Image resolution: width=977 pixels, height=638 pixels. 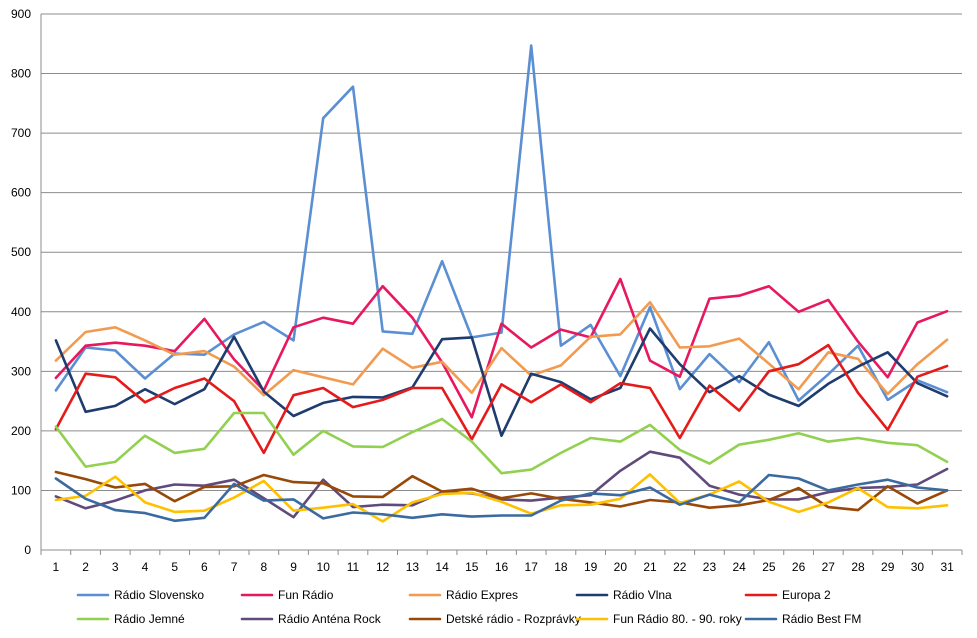 I want to click on y-tick-label-900: 900, so click(x=21, y=14).